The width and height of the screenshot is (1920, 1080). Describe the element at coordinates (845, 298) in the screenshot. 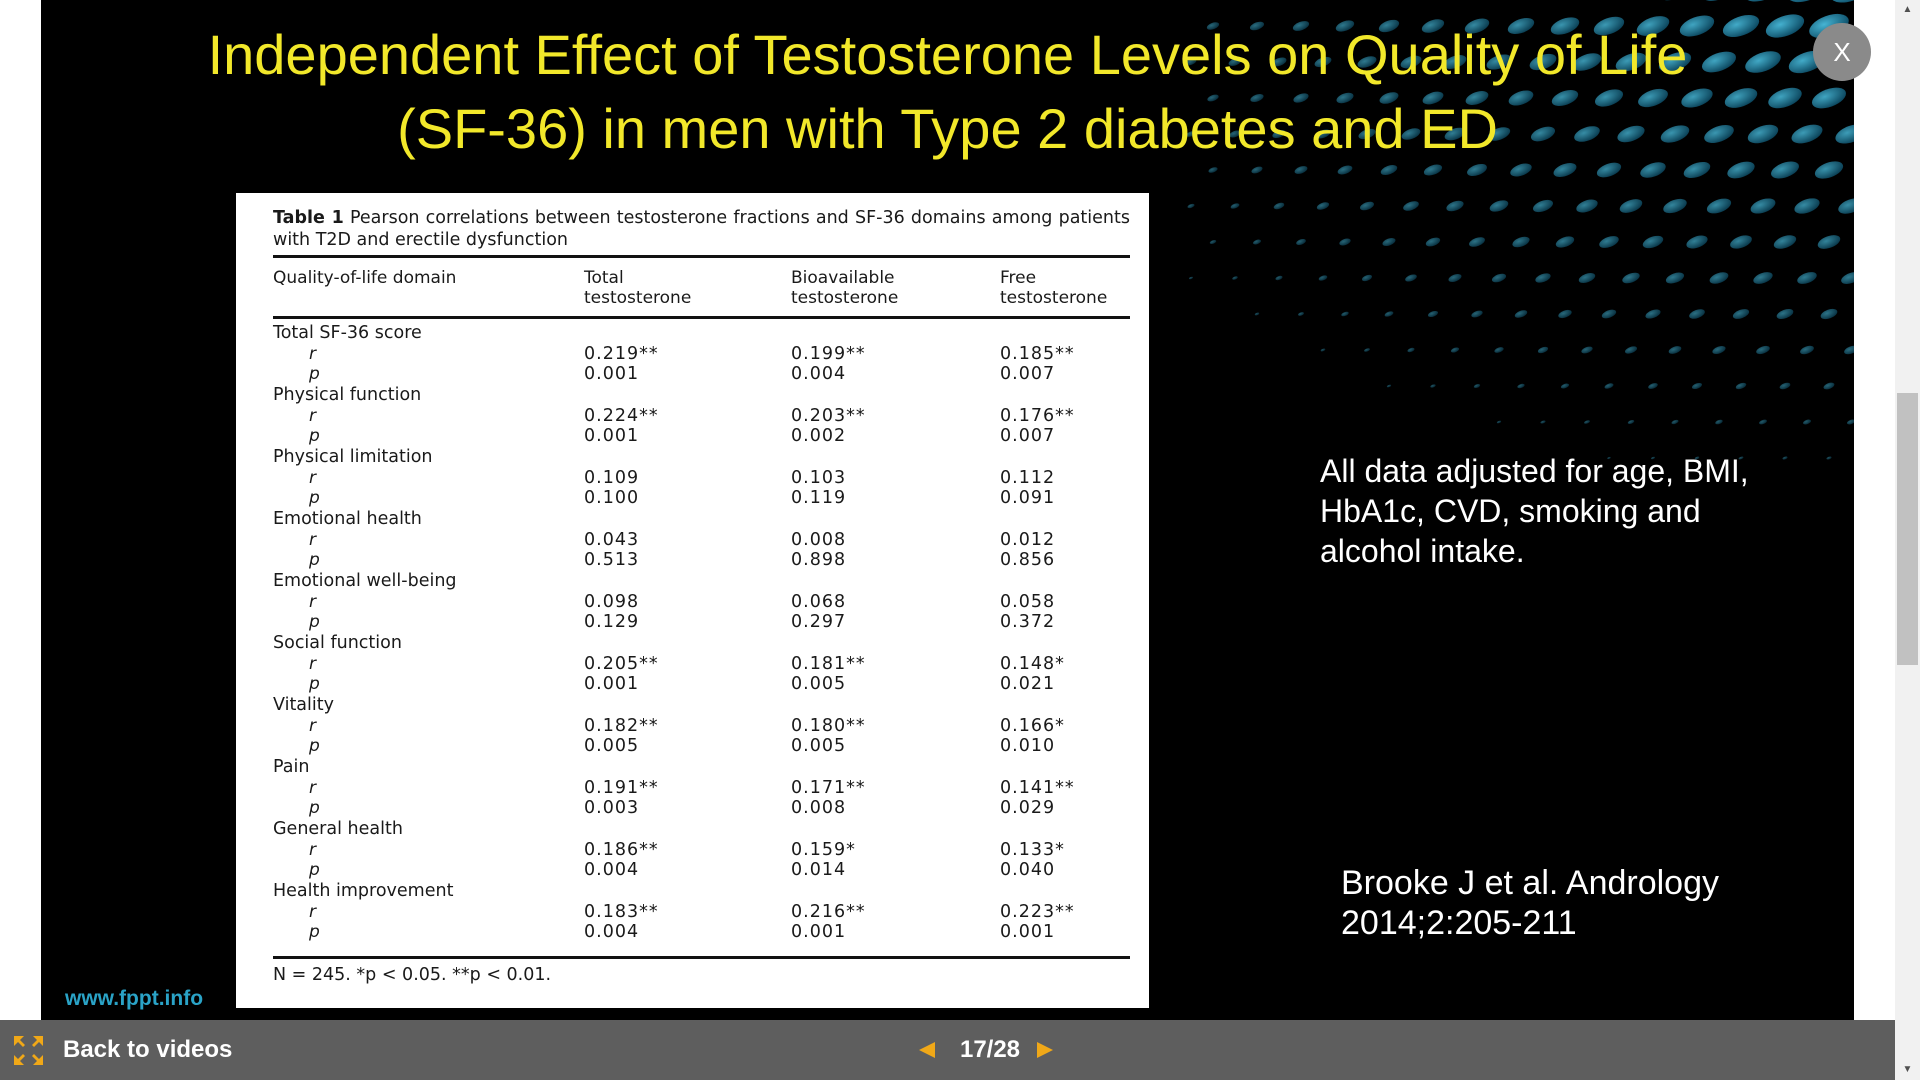

I see `column-header-bio-line-2: testosterone` at that location.